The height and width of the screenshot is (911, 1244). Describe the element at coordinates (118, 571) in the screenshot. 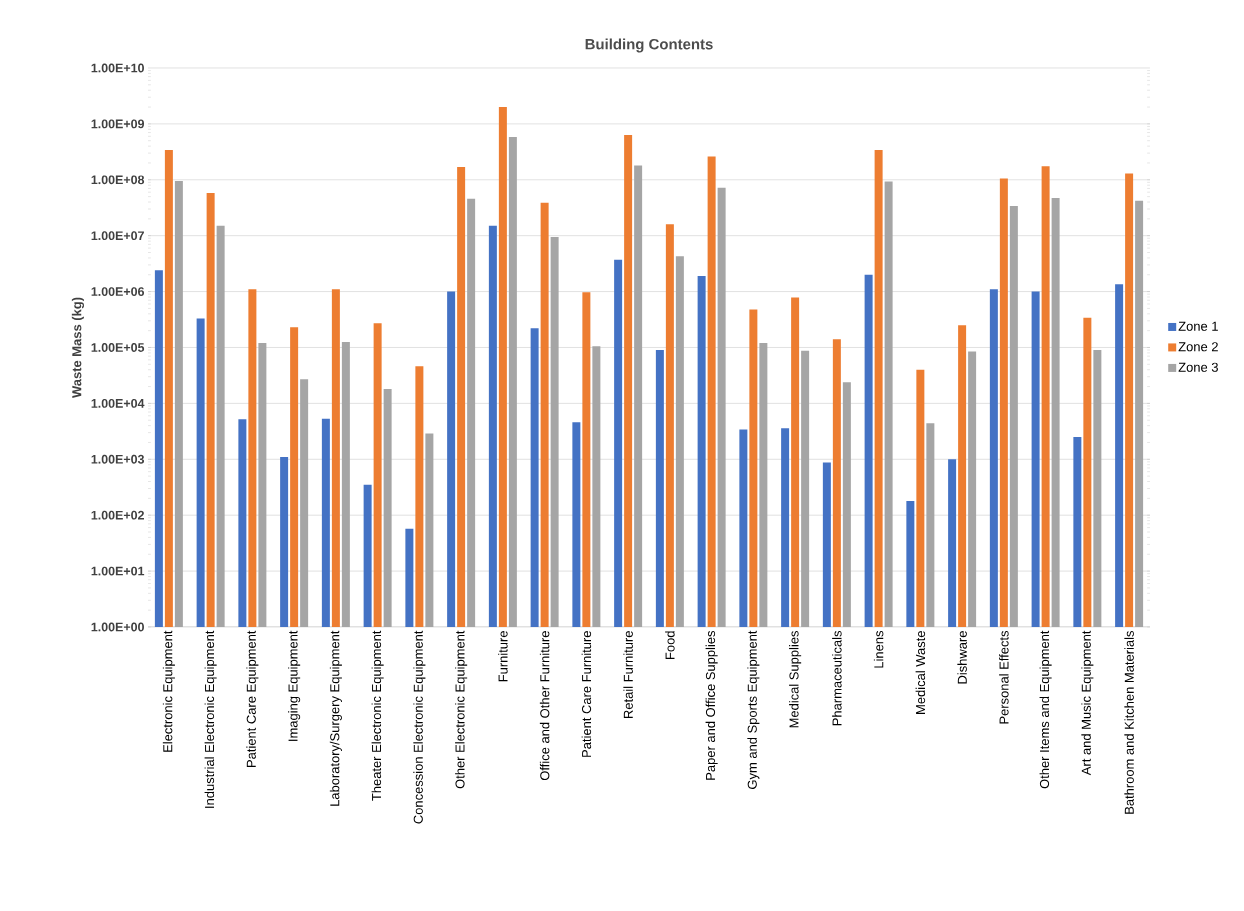

I see `y-tick-label: 1.00E+01` at that location.